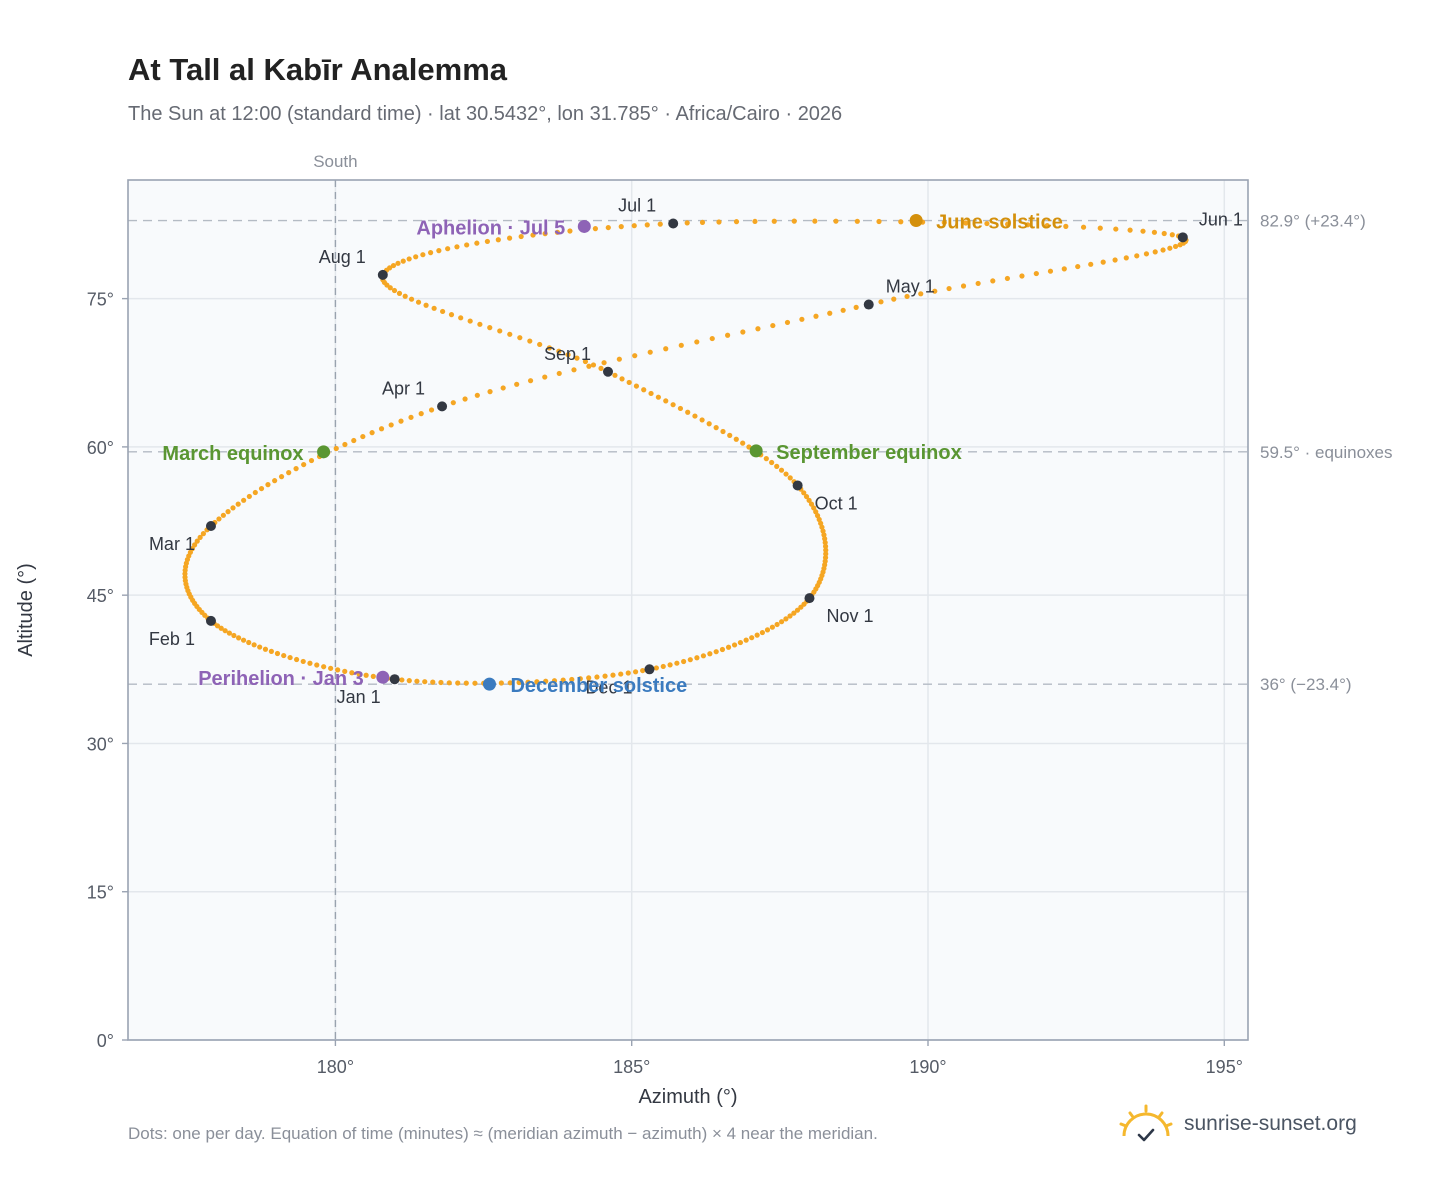 Image resolution: width=1448 pixels, height=1188 pixels. I want to click on month-label: Feb 1, so click(172, 639).